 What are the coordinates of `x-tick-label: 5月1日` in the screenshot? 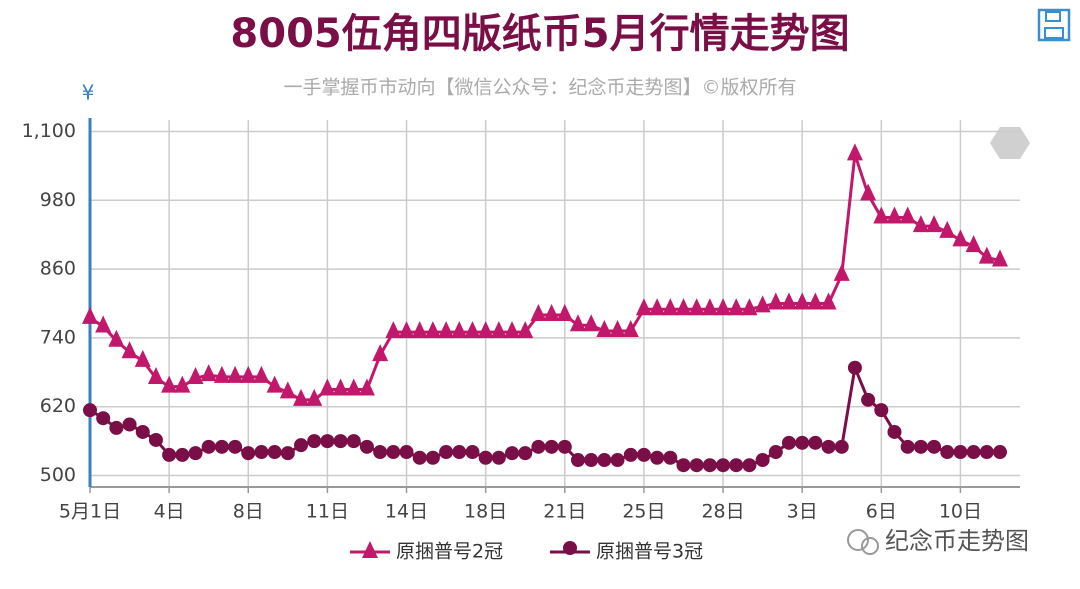 It's located at (90, 512).